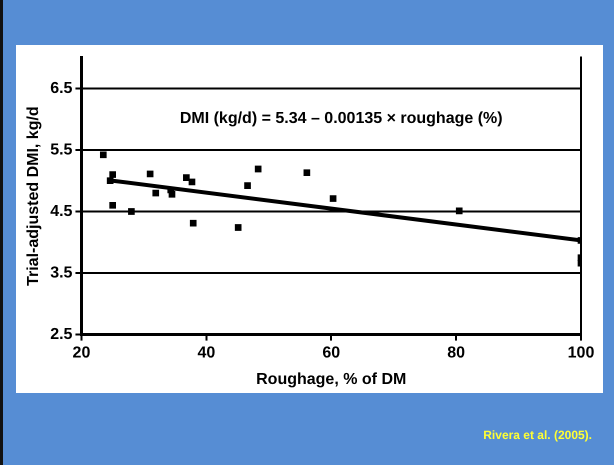 The width and height of the screenshot is (614, 465). What do you see at coordinates (61, 273) in the screenshot?
I see `y-tick-label: 3.5` at bounding box center [61, 273].